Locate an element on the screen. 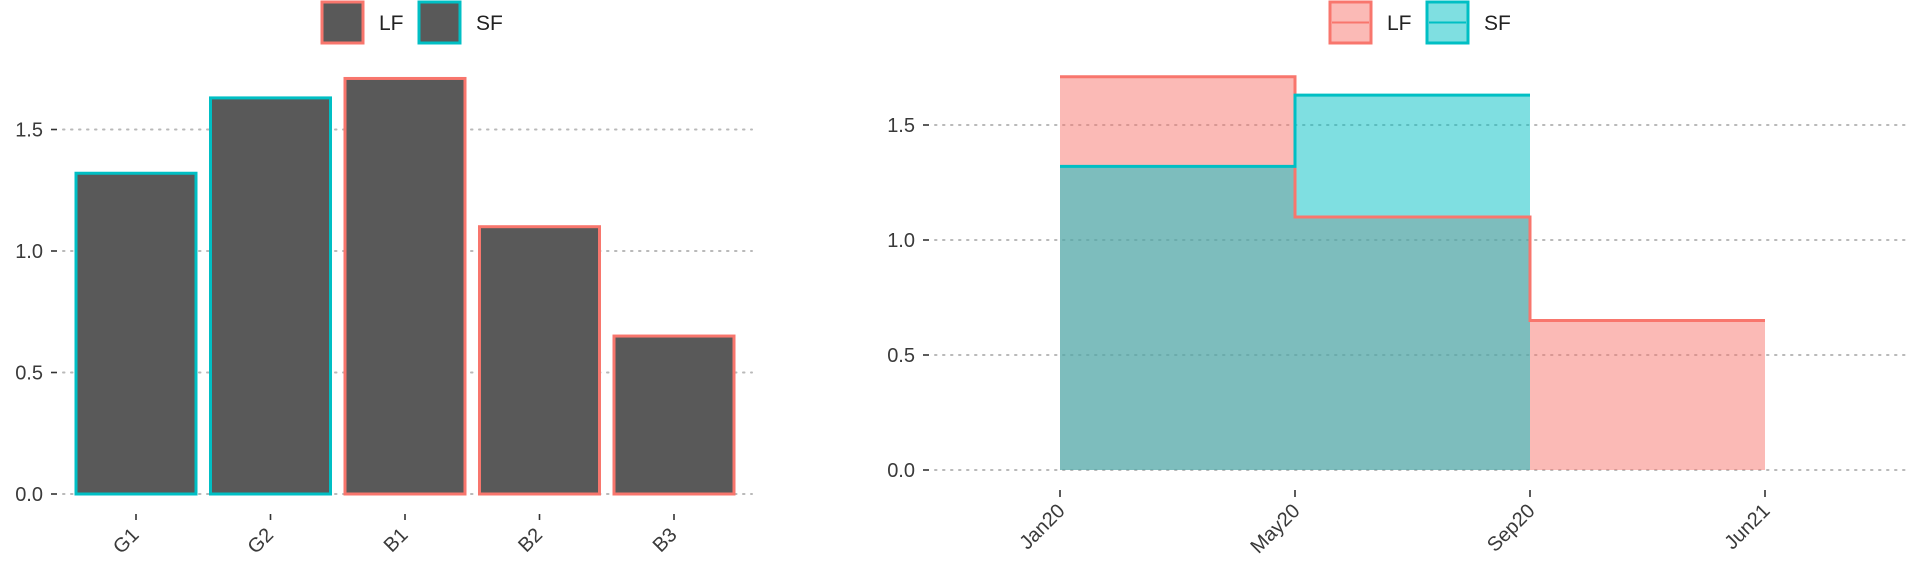  legend-key-lf is located at coordinates (342, 22).